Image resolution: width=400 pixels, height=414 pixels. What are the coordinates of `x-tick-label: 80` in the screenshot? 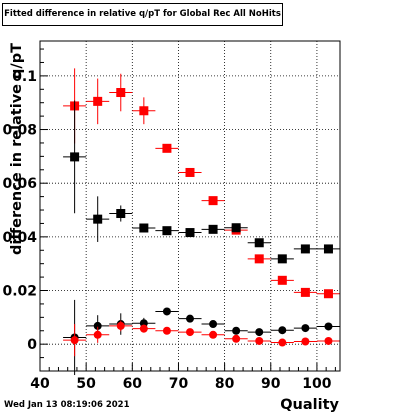 It's located at (225, 384).